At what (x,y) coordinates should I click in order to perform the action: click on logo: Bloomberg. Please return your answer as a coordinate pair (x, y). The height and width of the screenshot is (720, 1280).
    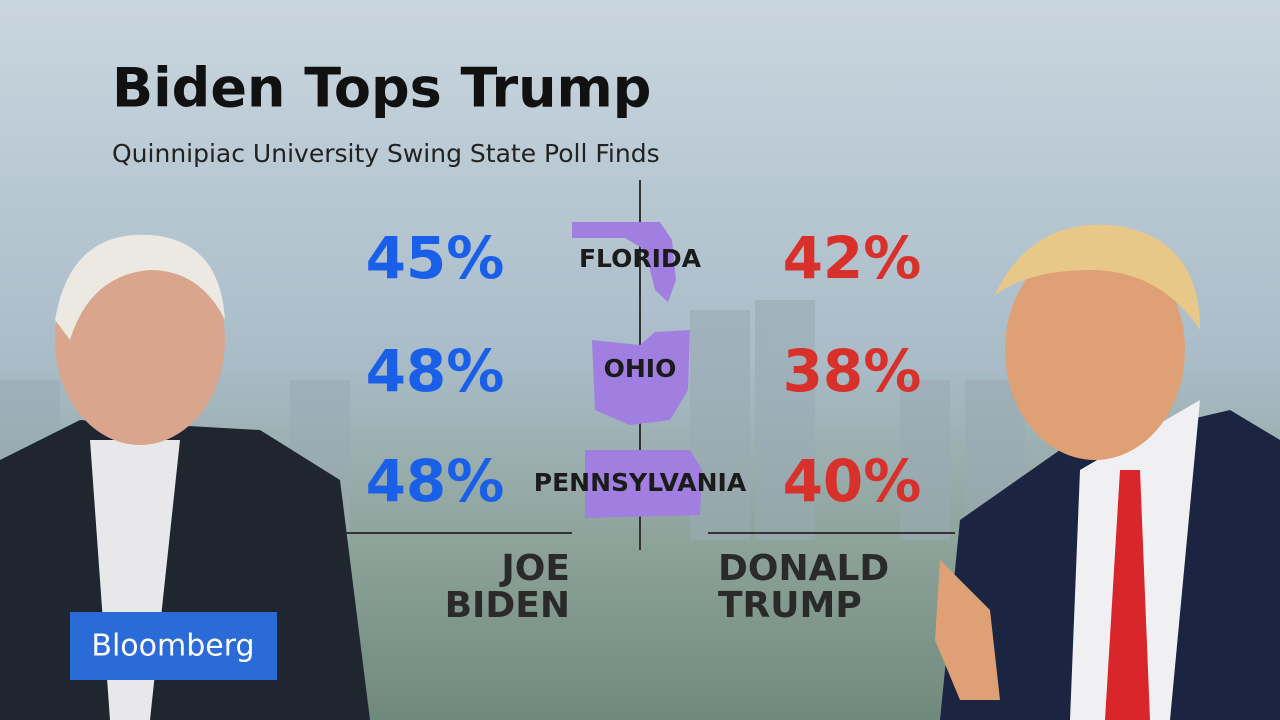
    Looking at the image, I should click on (172, 646).